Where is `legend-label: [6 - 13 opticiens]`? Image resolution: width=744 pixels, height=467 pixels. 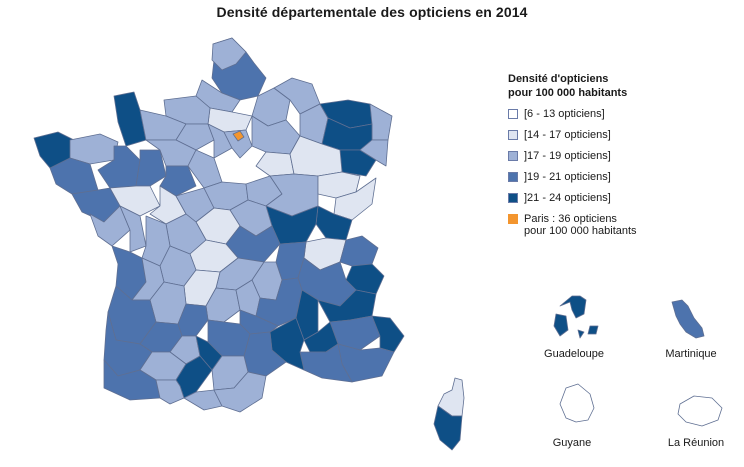 legend-label: [6 - 13 opticiens] is located at coordinates (564, 114).